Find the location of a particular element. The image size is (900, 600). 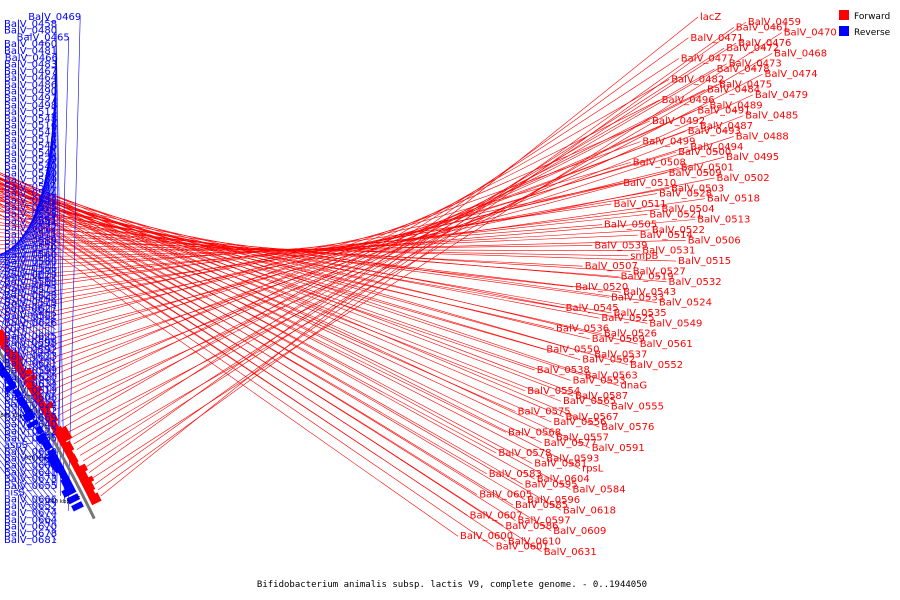

reverse-gene-label: BalV_0582 is located at coordinates (30, 316).